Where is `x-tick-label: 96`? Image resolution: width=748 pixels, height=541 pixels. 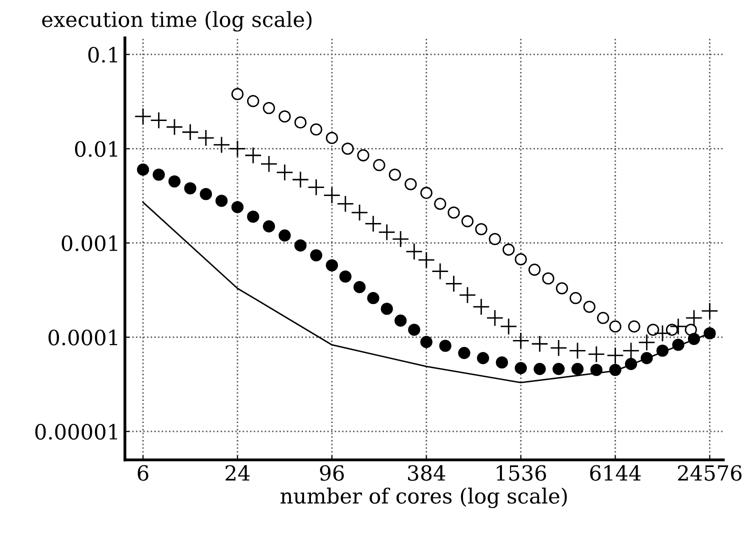
x-tick-label: 96 is located at coordinates (332, 473).